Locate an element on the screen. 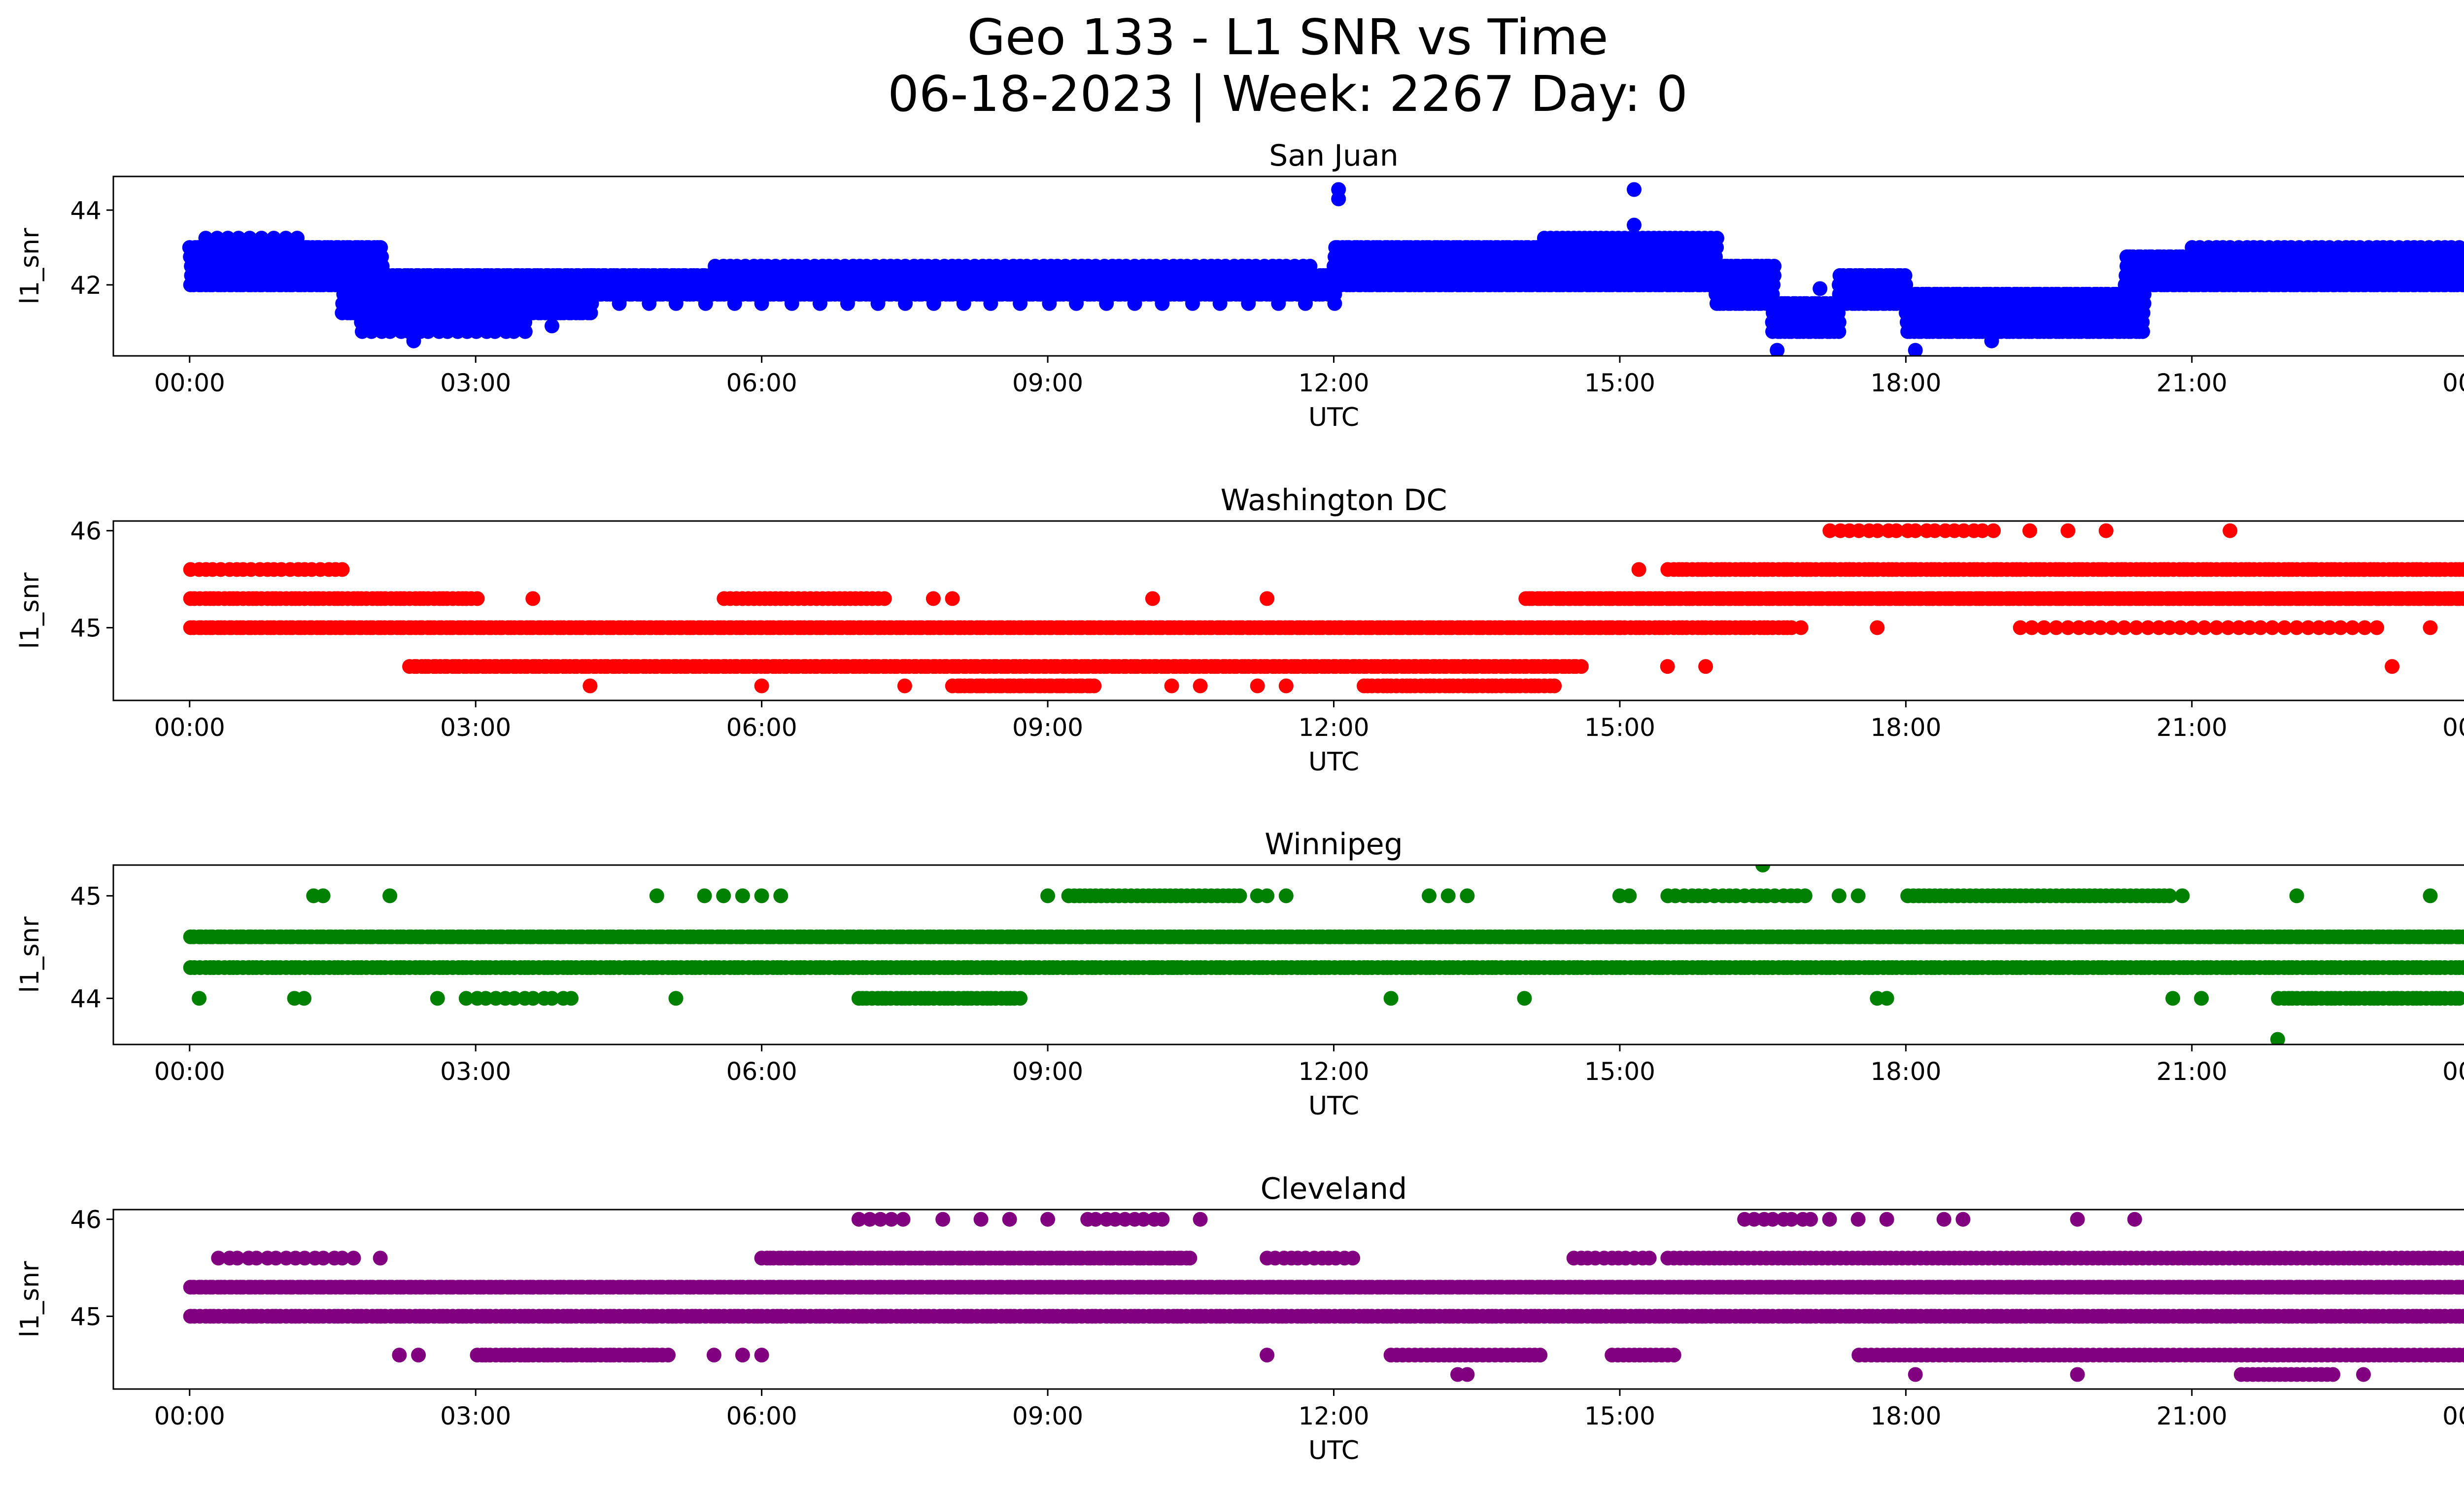 The image size is (2464, 1495). x-tick-label: 12:00 is located at coordinates (1333, 383).